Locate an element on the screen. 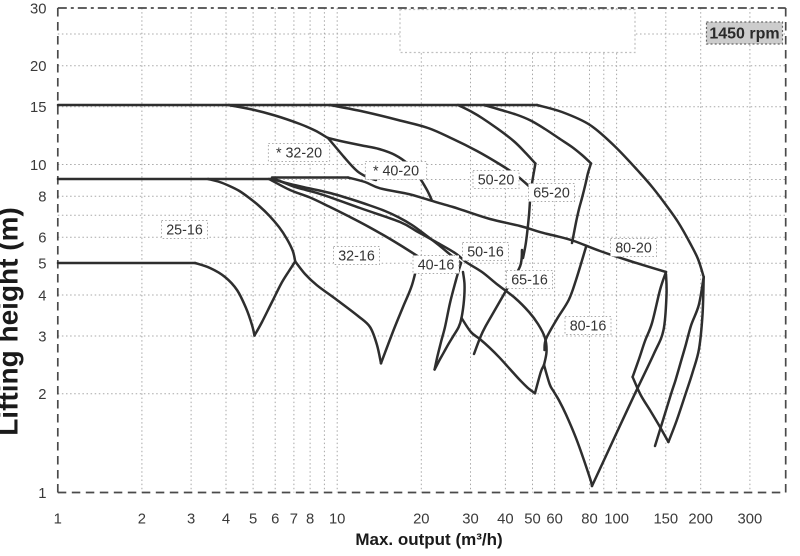 Image resolution: width=800 pixels, height=556 pixels. svg-text: 25-16 is located at coordinates (184, 231).